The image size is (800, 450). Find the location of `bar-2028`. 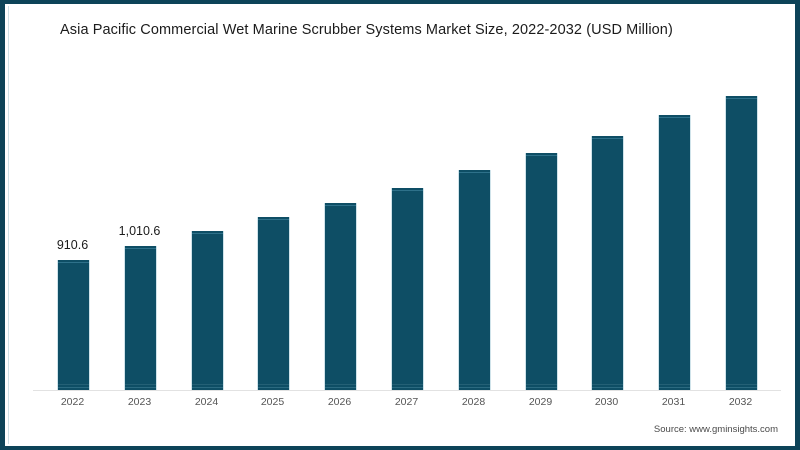

bar-2028 is located at coordinates (474, 280).